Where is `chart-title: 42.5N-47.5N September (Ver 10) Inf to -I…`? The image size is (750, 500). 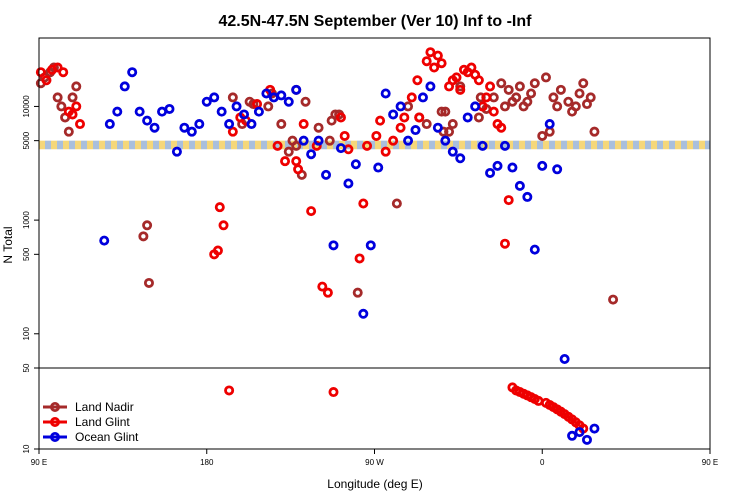
chart-title: 42.5N-47.5N September (Ver 10) Inf to -I… is located at coordinates (376, 21).